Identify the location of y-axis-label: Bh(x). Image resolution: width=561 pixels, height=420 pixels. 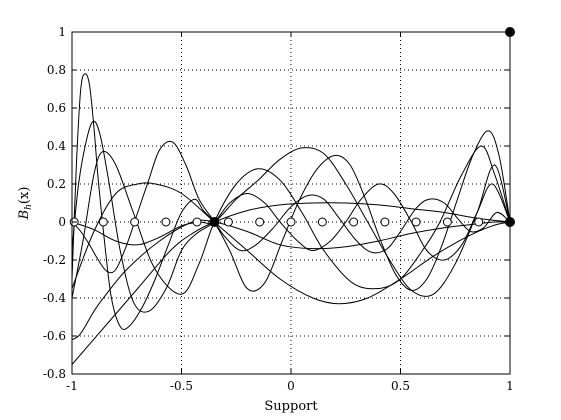
(25, 204).